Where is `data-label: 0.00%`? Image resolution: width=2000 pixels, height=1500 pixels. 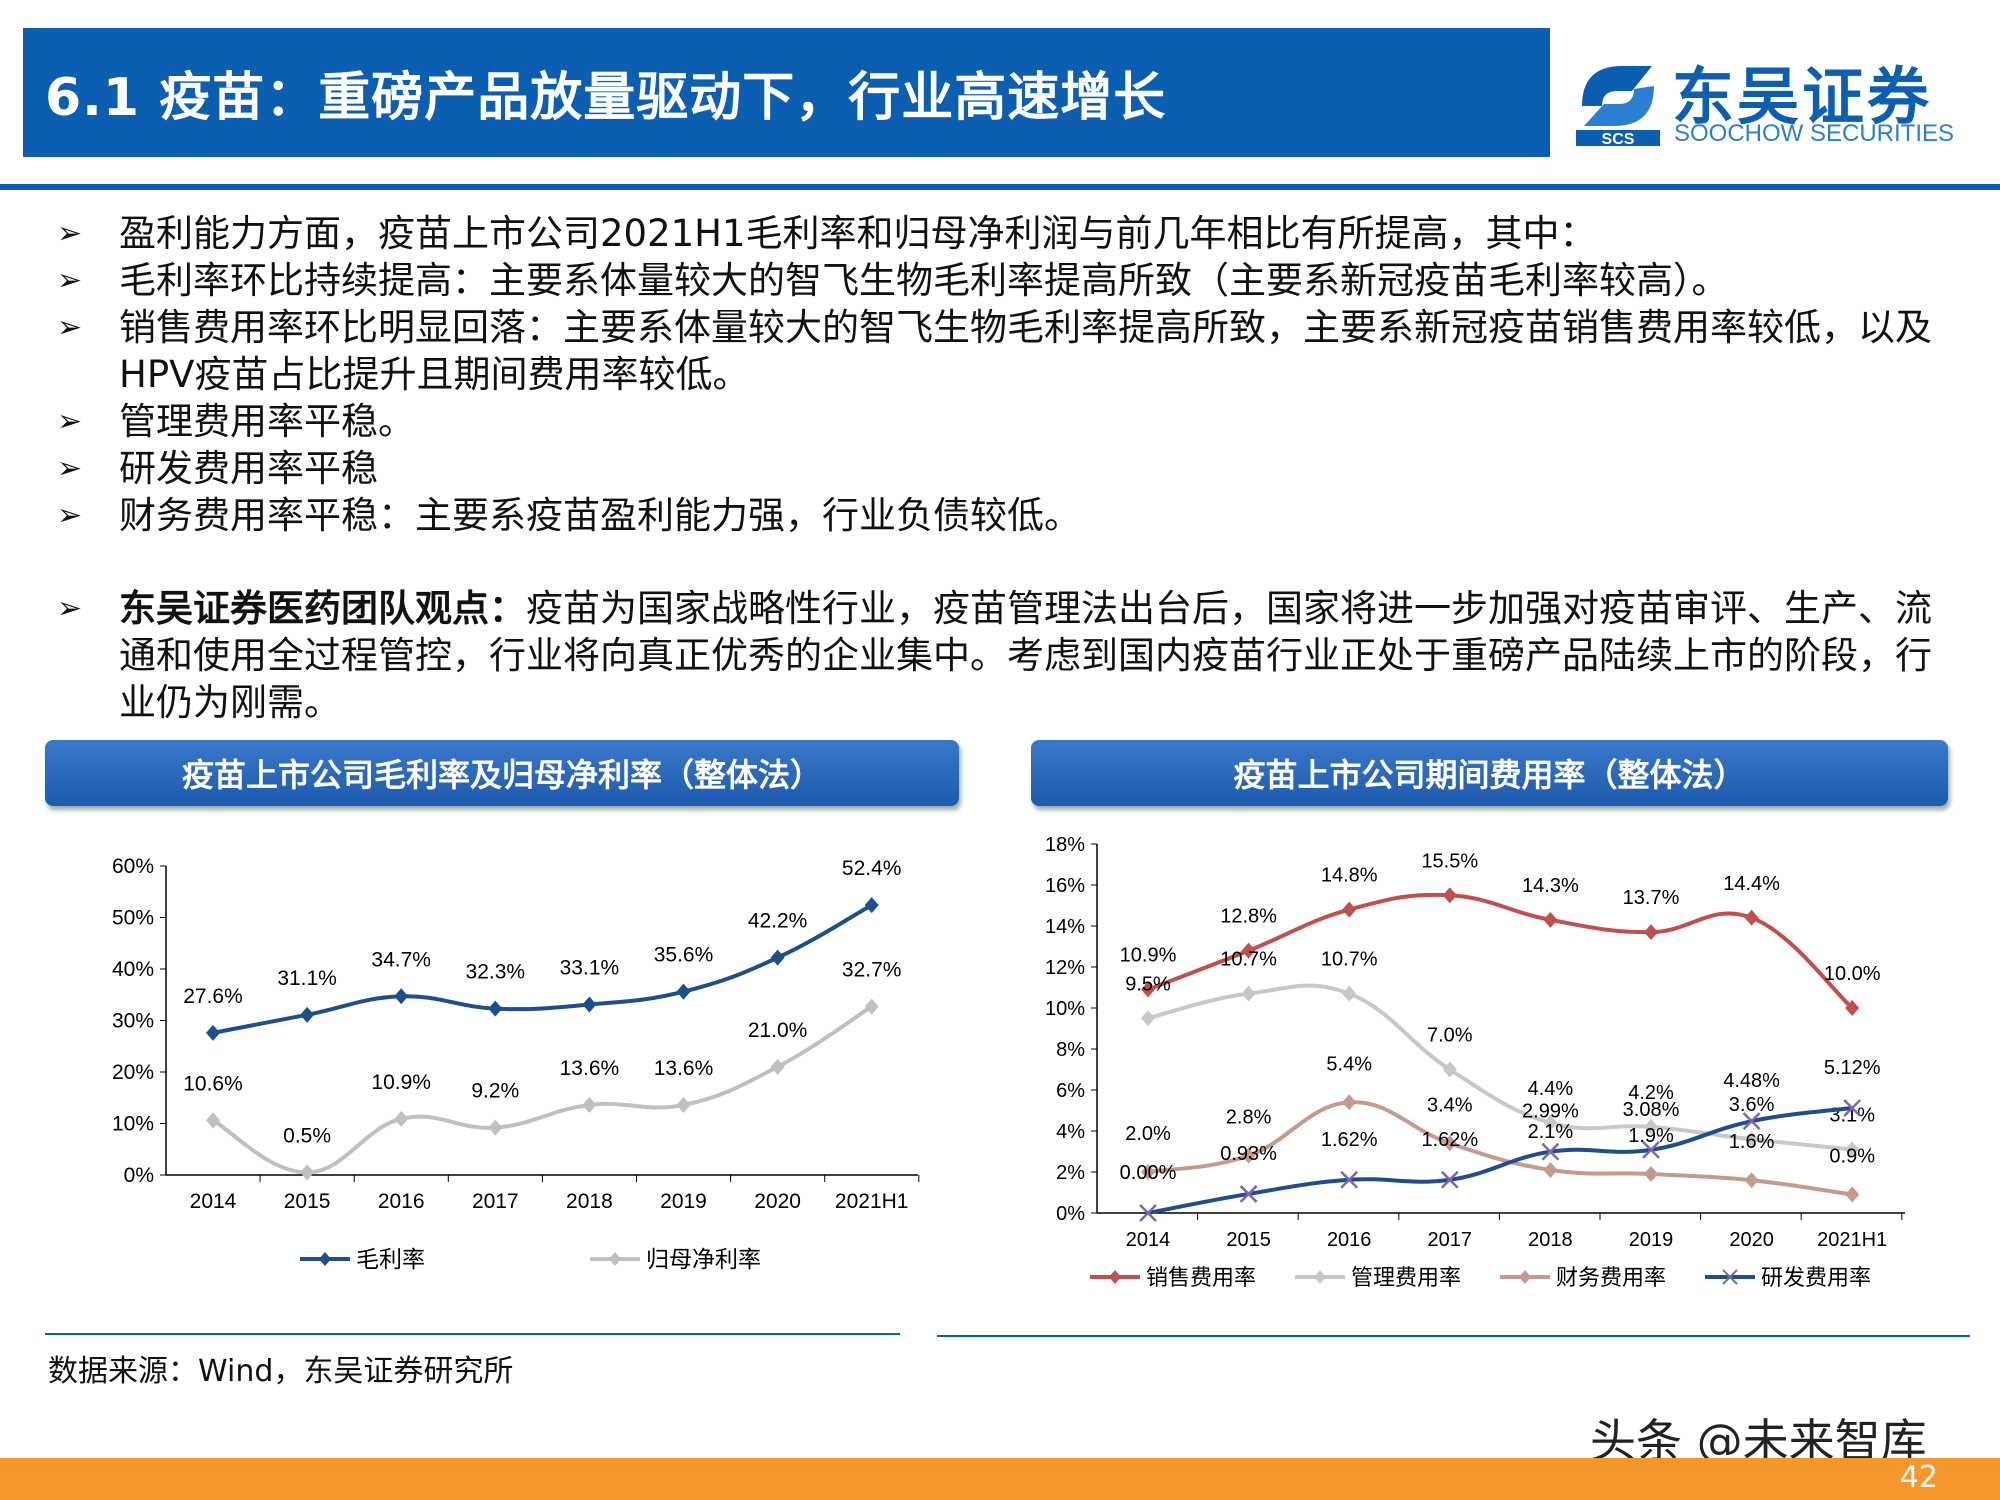 data-label: 0.00% is located at coordinates (1148, 1173).